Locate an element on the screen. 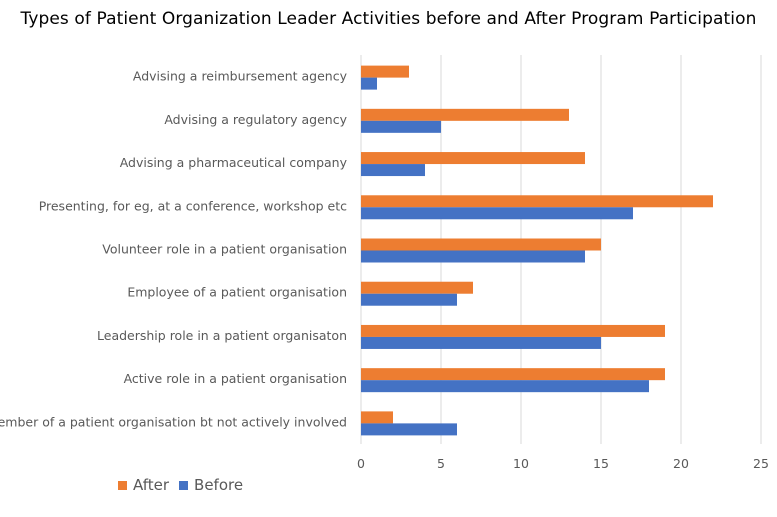  legend-item-after: After is located at coordinates (143, 485).